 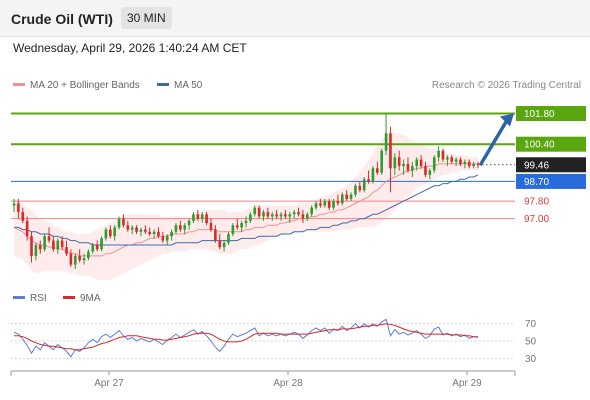 What do you see at coordinates (163, 84) in the screenshot?
I see `ma50-swatch-icon` at bounding box center [163, 84].